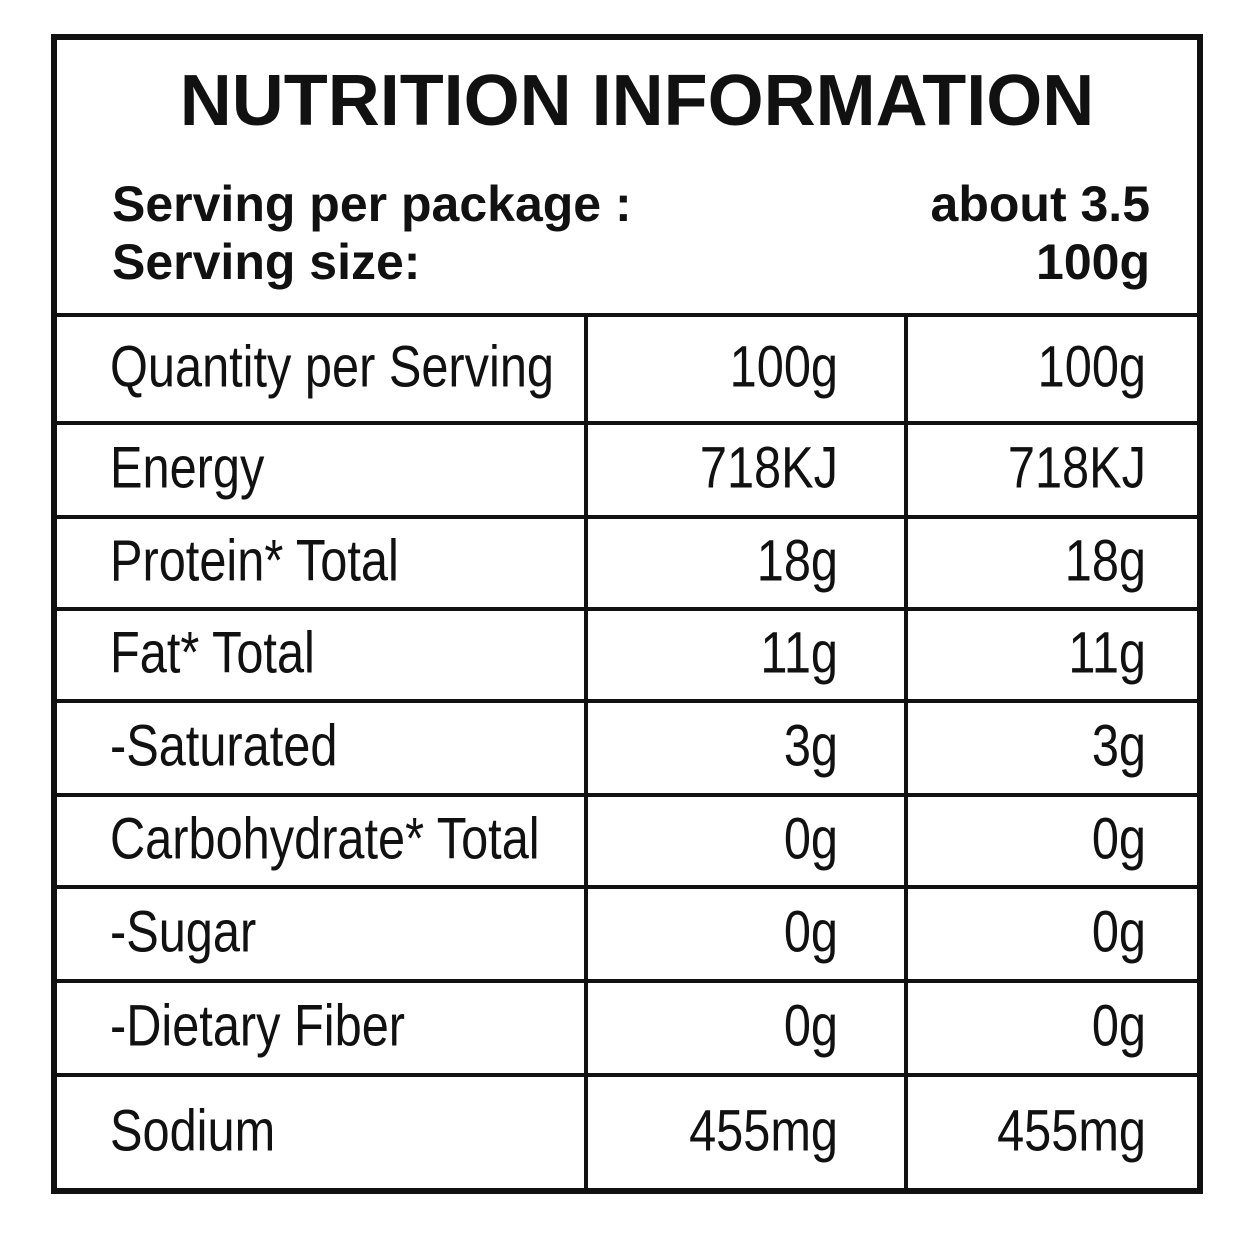 This screenshot has width=1254, height=1254. I want to click on cell: Energy, so click(187, 468).